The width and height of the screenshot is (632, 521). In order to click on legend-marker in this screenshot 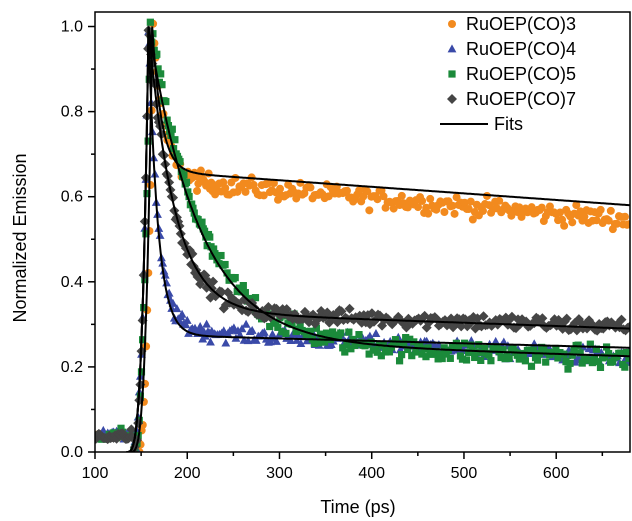, I will do `click(452, 48)`.